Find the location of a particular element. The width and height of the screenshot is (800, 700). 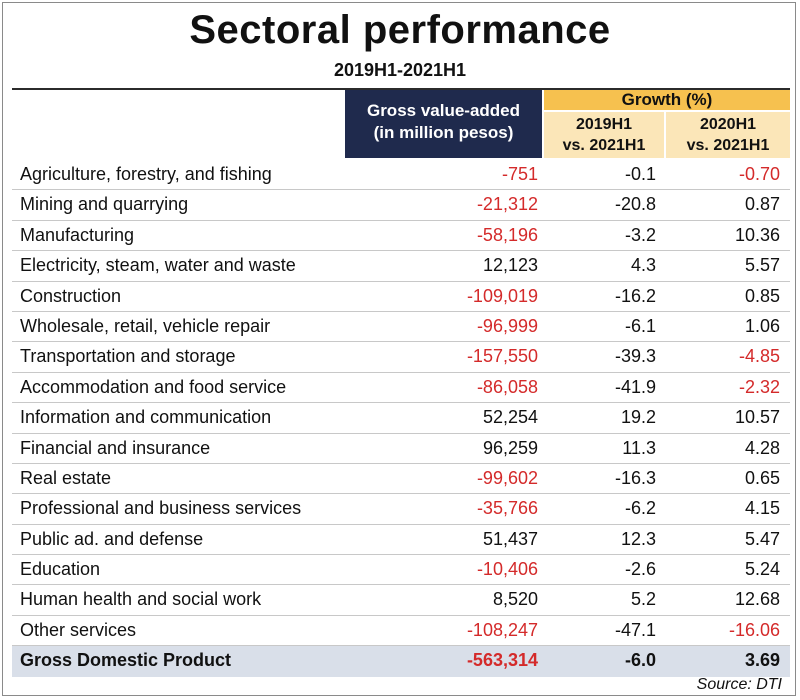

gva-column-header: Gross value-added (in million pesos) is located at coordinates (443, 124).